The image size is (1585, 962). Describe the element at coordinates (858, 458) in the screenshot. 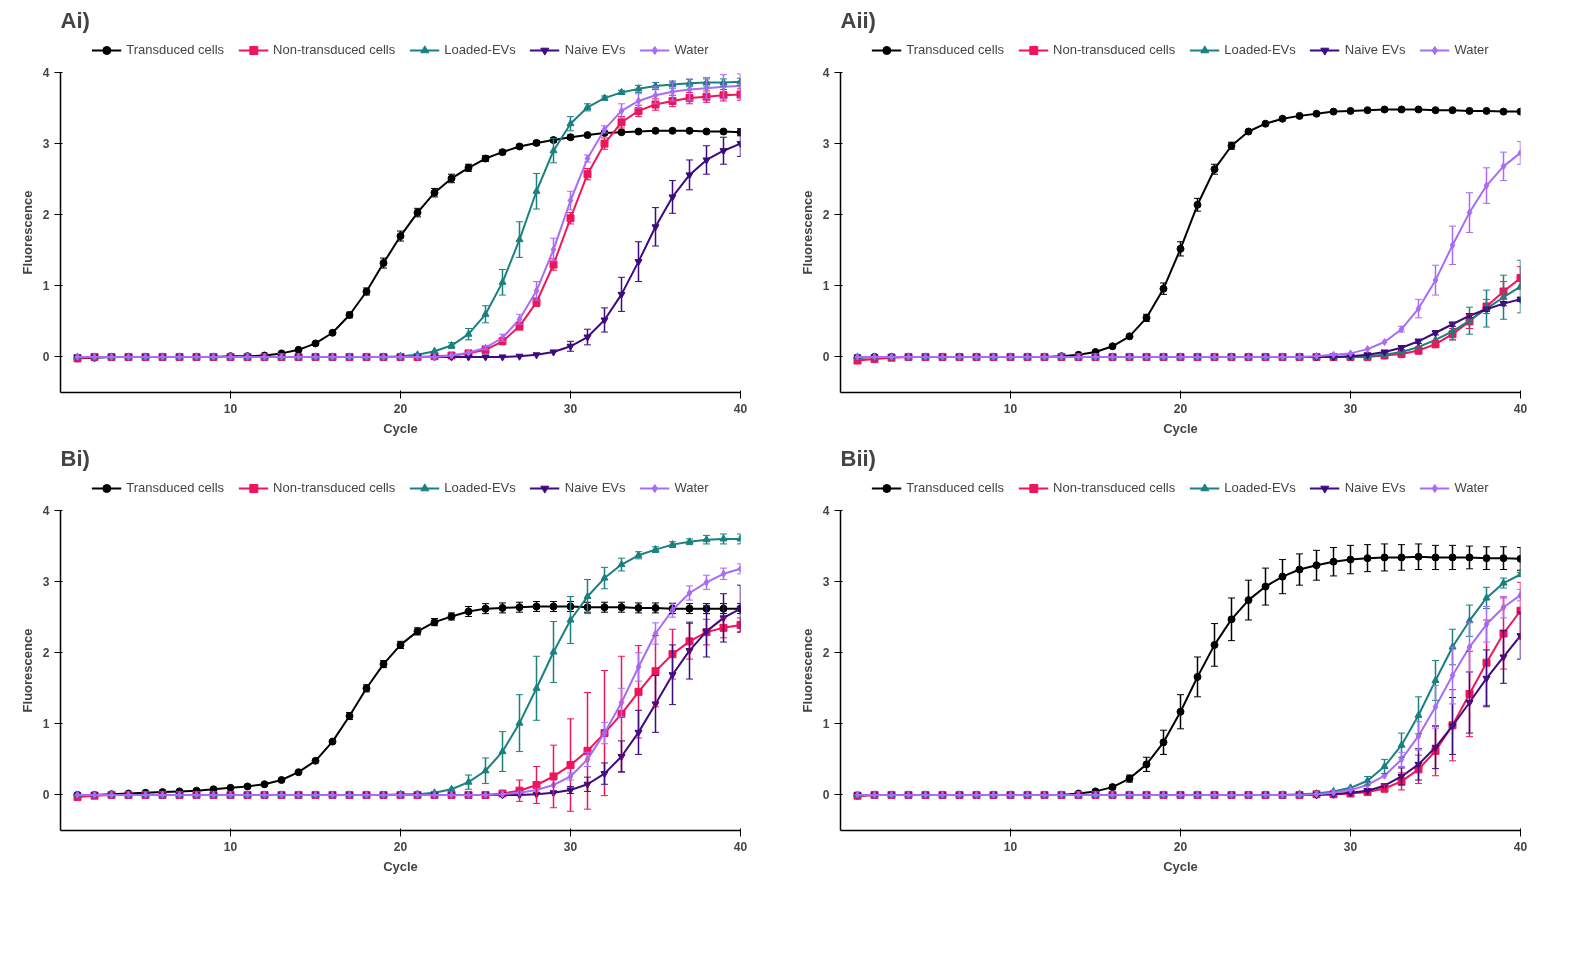

I see `chart-title: Bii)` at that location.